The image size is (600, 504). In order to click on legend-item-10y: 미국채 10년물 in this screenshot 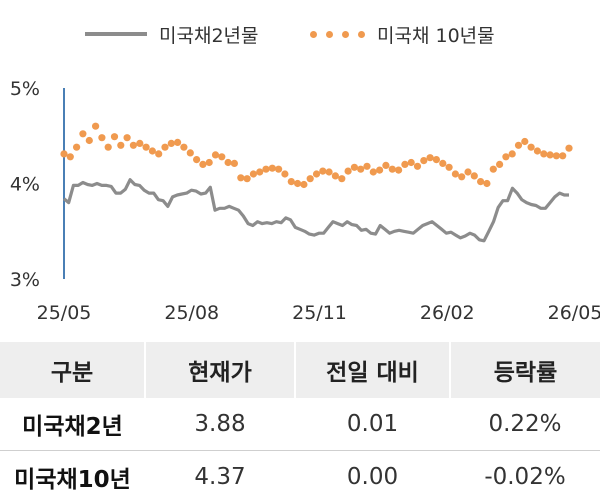, I will do `click(402, 34)`.